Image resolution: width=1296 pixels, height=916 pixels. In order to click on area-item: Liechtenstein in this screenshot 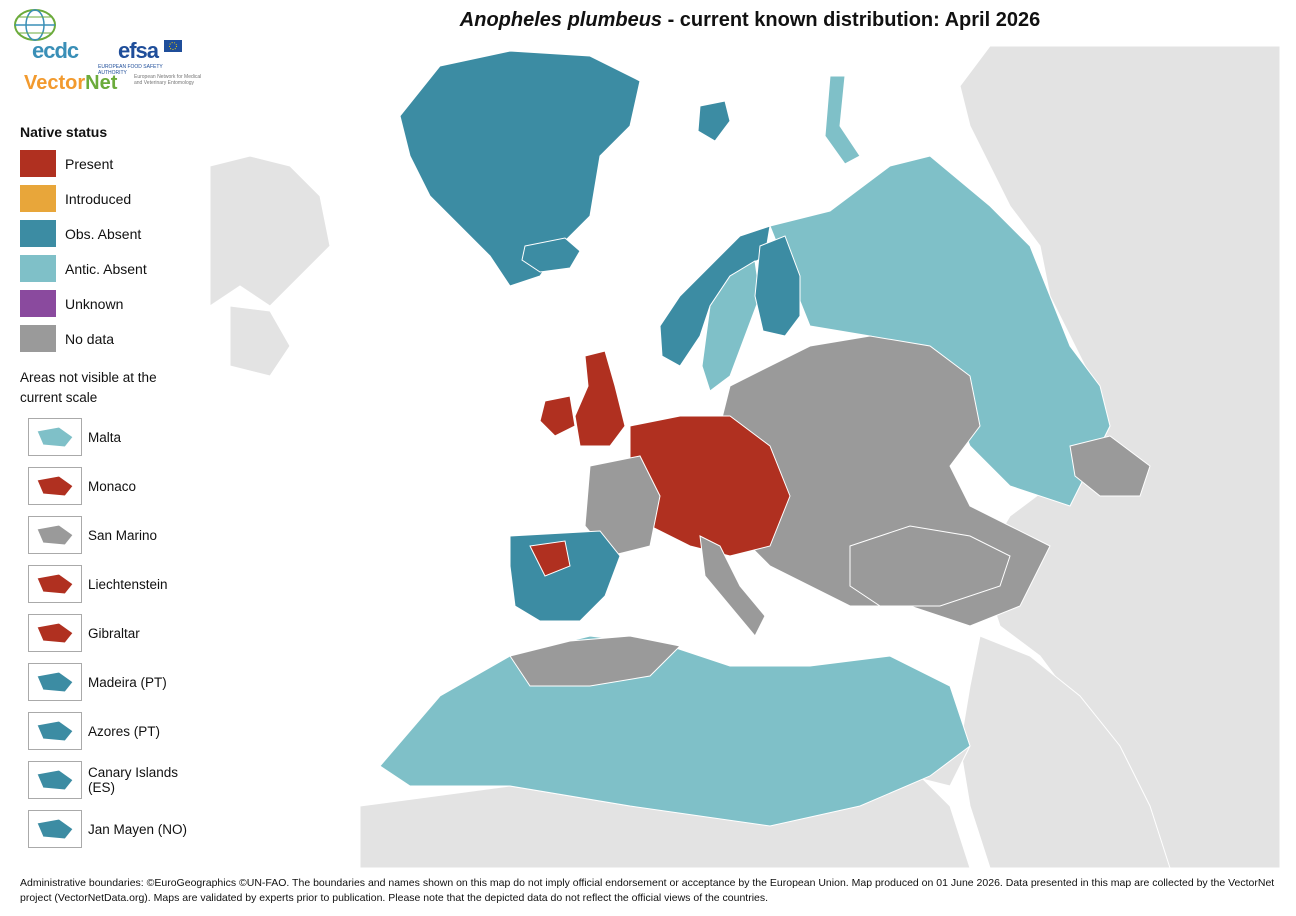, I will do `click(108, 584)`.